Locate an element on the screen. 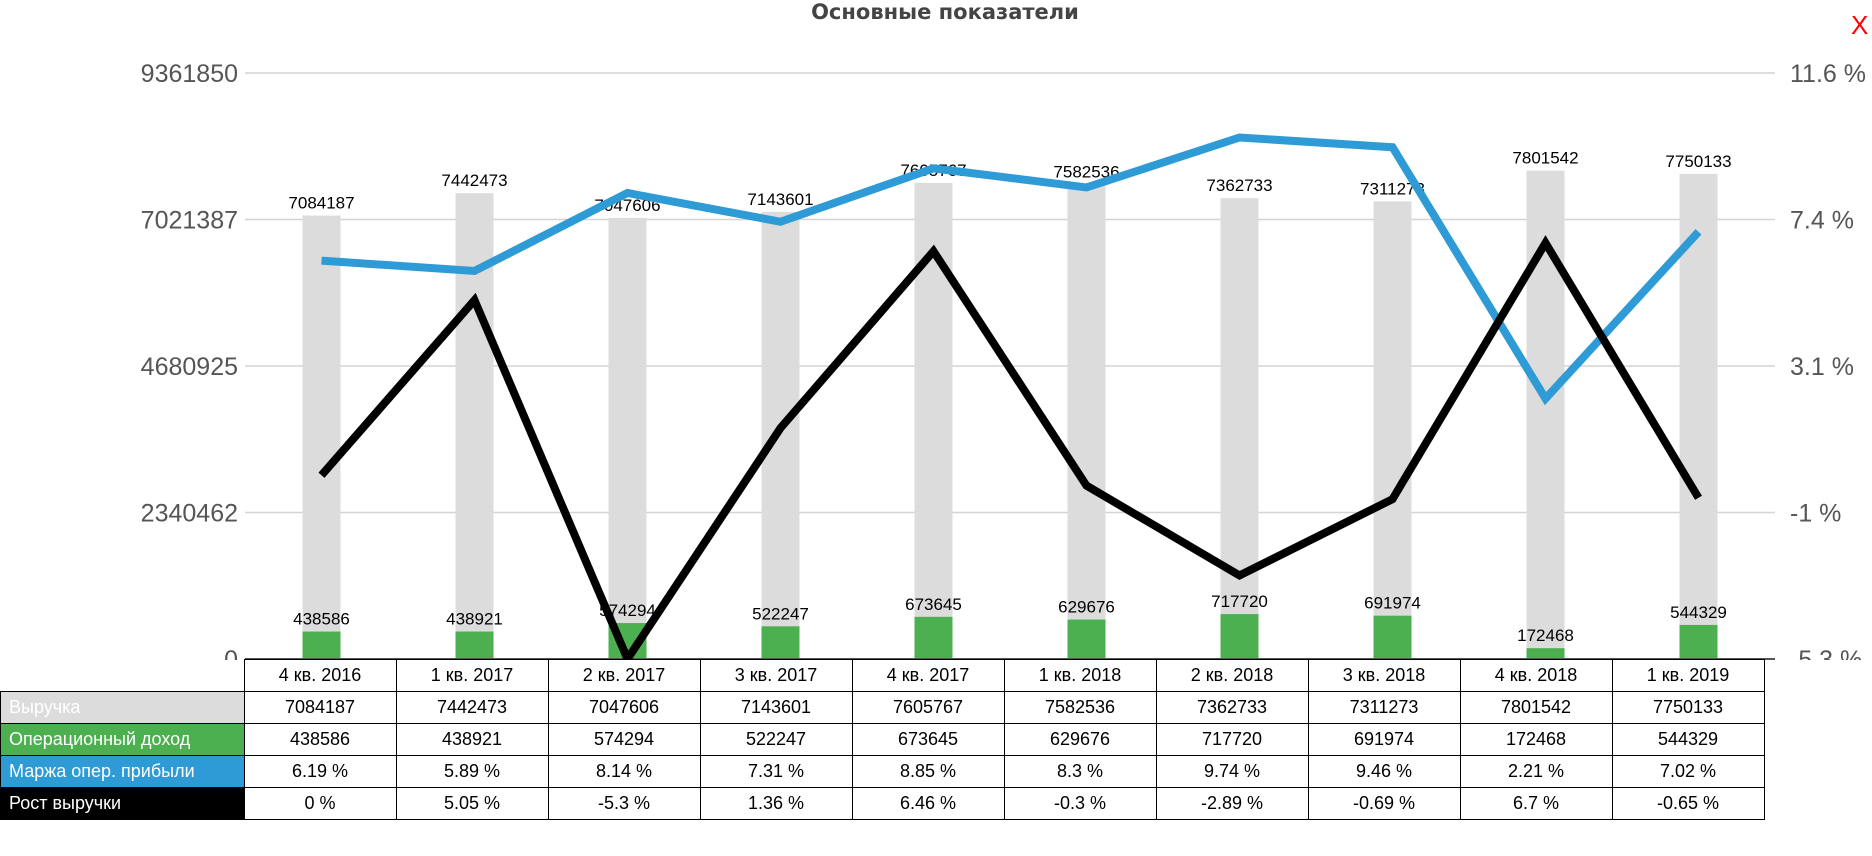 This screenshot has width=1872, height=856. right-tick-label: 3.1 % is located at coordinates (1822, 367).